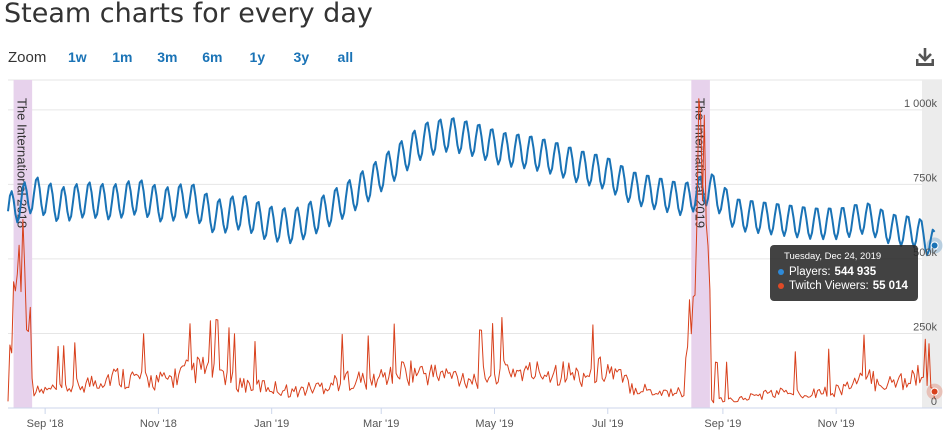 Image resolution: width=952 pixels, height=436 pixels. I want to click on y-tick-label: 1 000k, so click(921, 104).